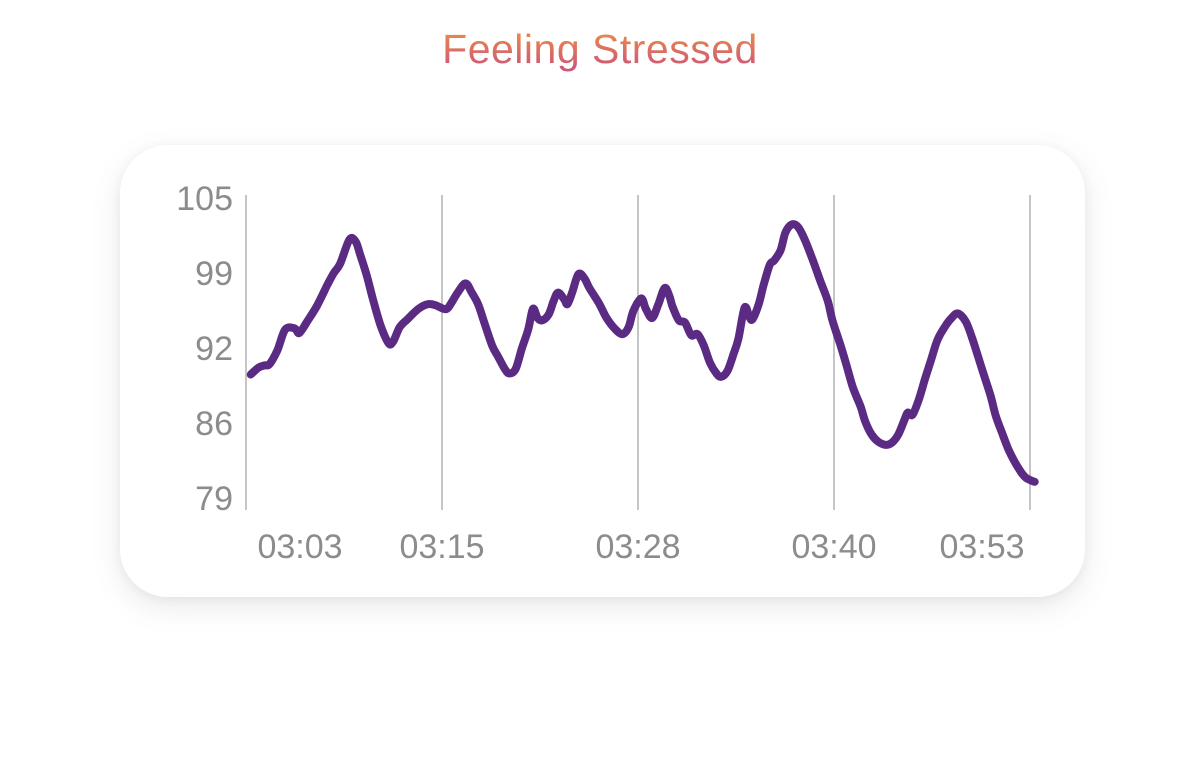 The height and width of the screenshot is (760, 1200). I want to click on y-axis-label: 105, so click(204, 199).